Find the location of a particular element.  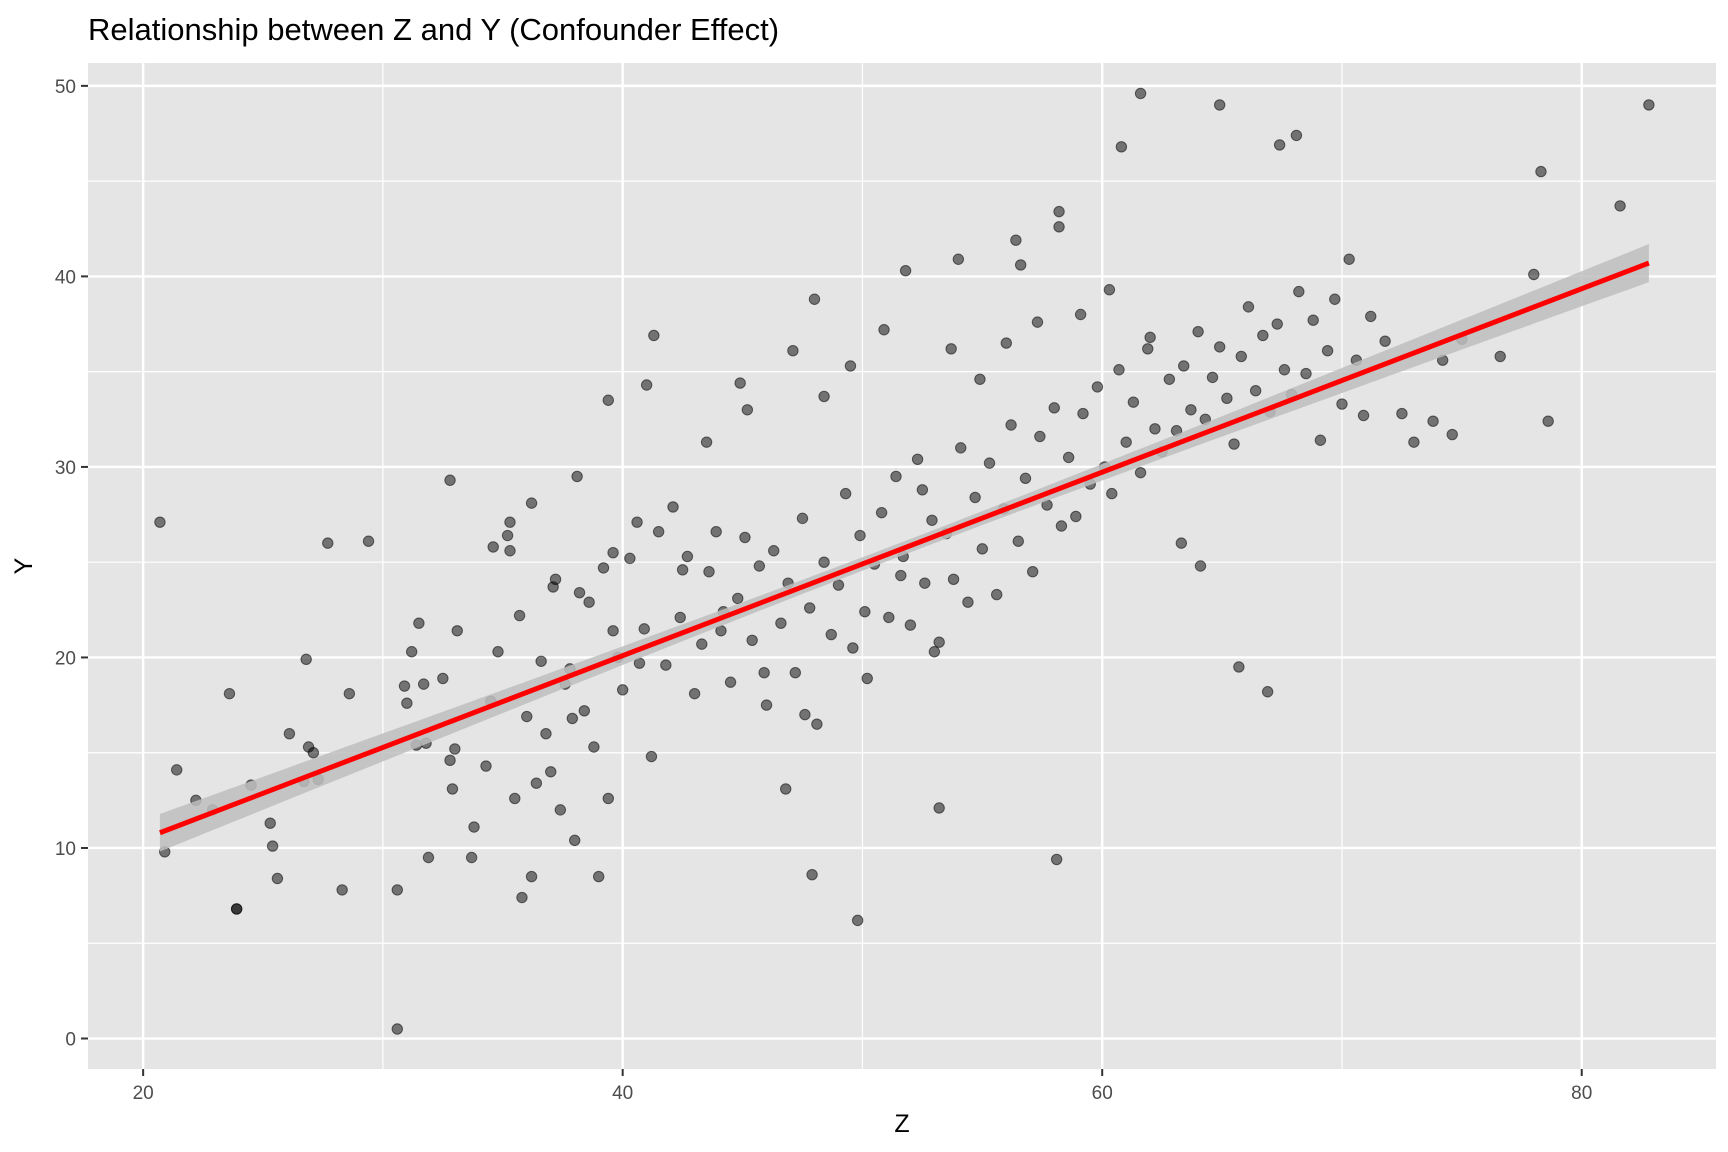

y-tick-label: 50 is located at coordinates (65, 87).